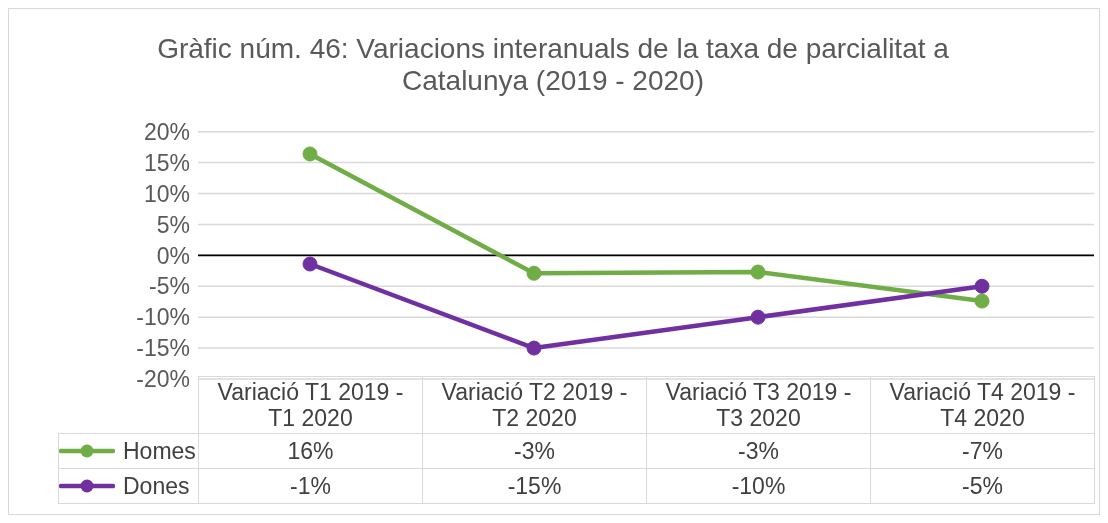  Describe the element at coordinates (534, 486) in the screenshot. I see `data-label: -15%` at that location.